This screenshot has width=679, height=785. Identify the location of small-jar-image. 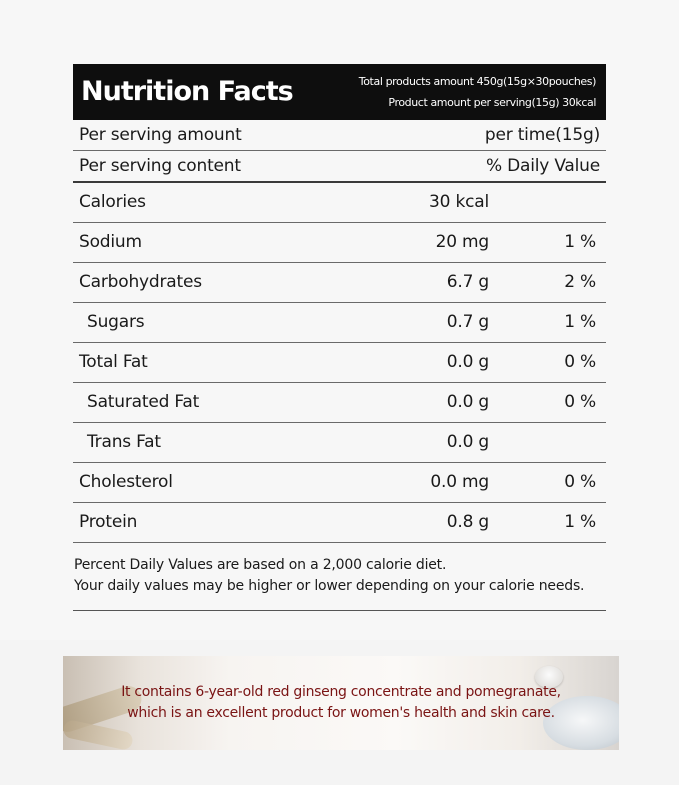
(549, 677).